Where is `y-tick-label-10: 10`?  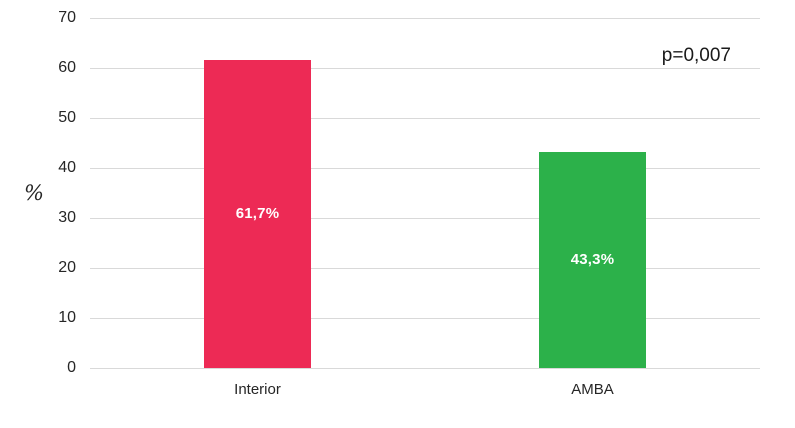
y-tick-label-10: 10 is located at coordinates (67, 317).